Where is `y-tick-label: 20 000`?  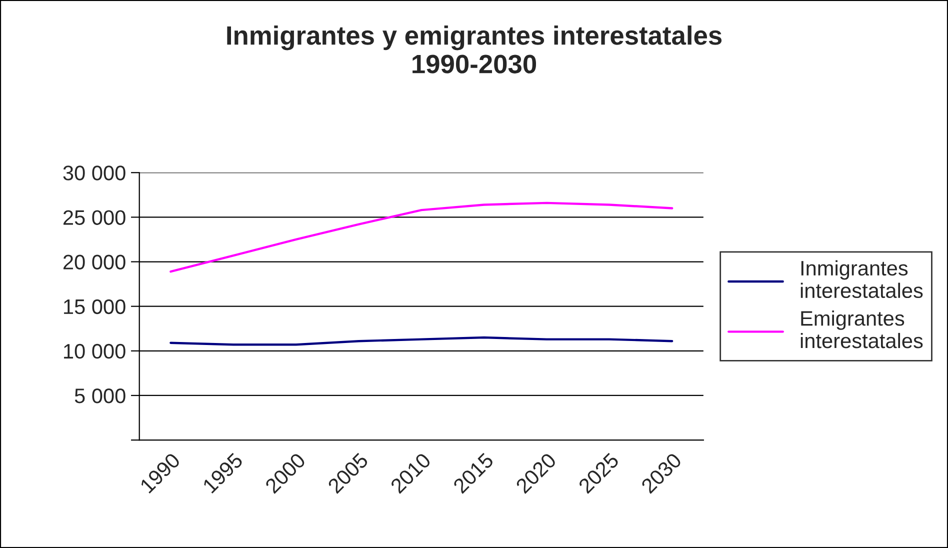 y-tick-label: 20 000 is located at coordinates (94, 262).